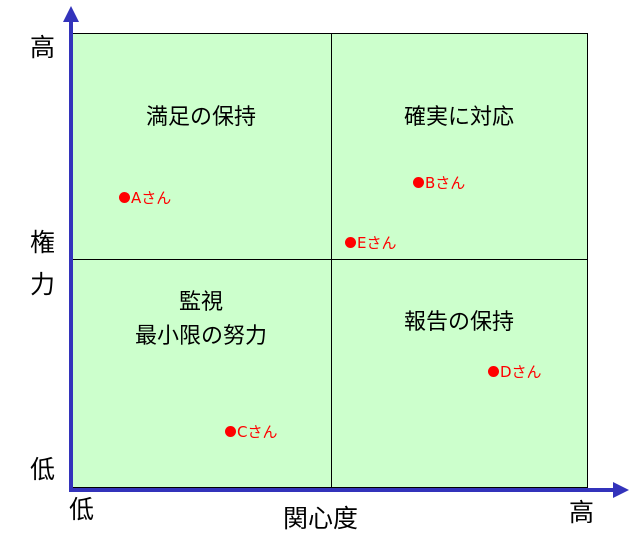  Describe the element at coordinates (43, 469) in the screenshot. I see `y-axis-low-label: 低` at that location.